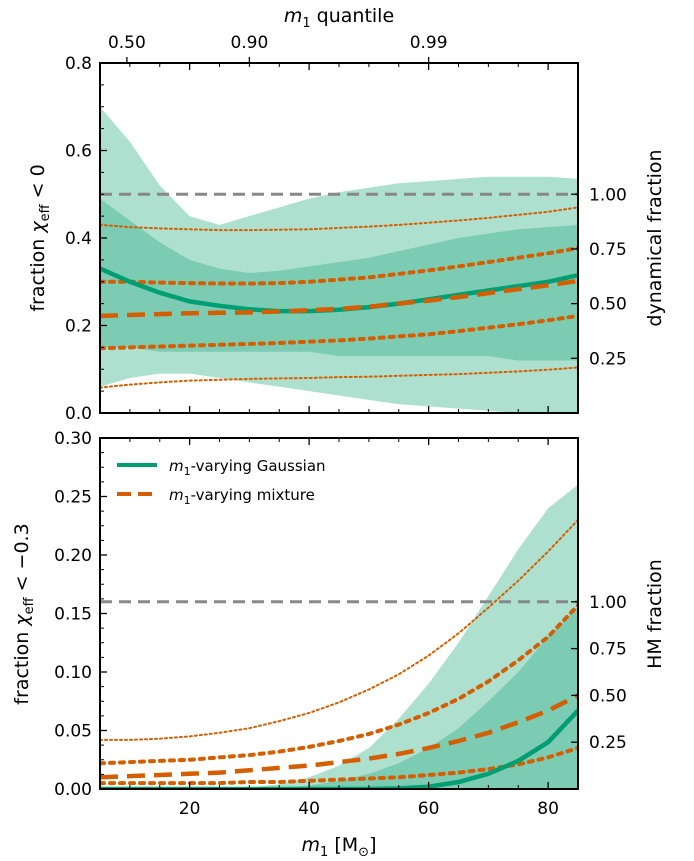 The width and height of the screenshot is (694, 861). Describe the element at coordinates (655, 237) in the screenshot. I see `top-right-axis-label: dynamical fraction` at that location.